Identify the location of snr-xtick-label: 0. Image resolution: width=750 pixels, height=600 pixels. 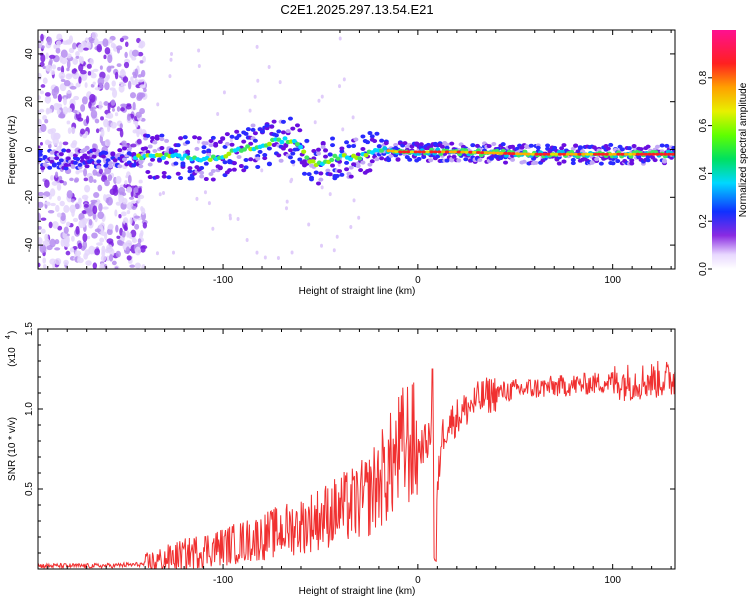
(418, 580).